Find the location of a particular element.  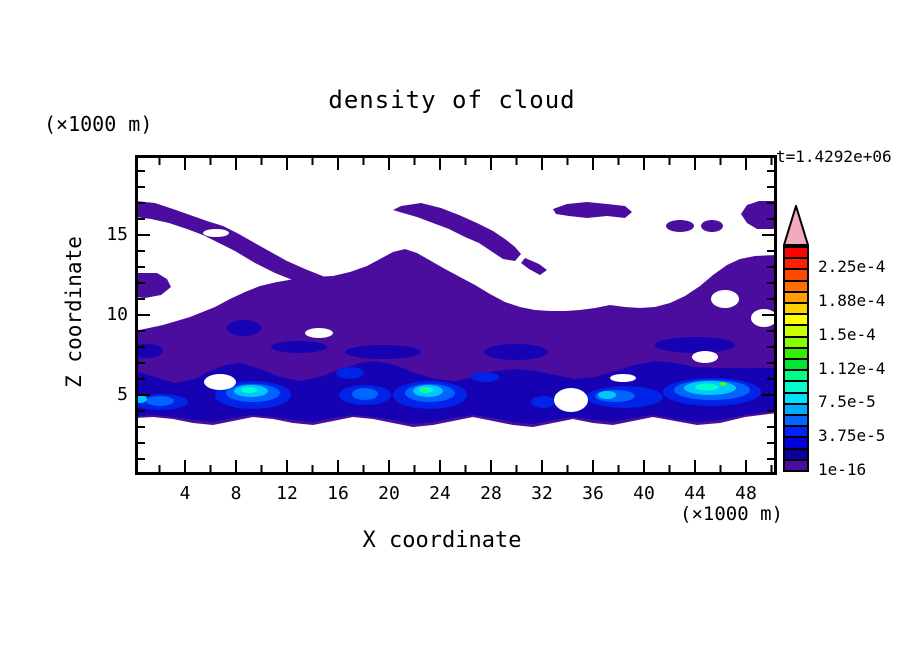

colorbar-overflow-arrow-icon is located at coordinates (796, 225).